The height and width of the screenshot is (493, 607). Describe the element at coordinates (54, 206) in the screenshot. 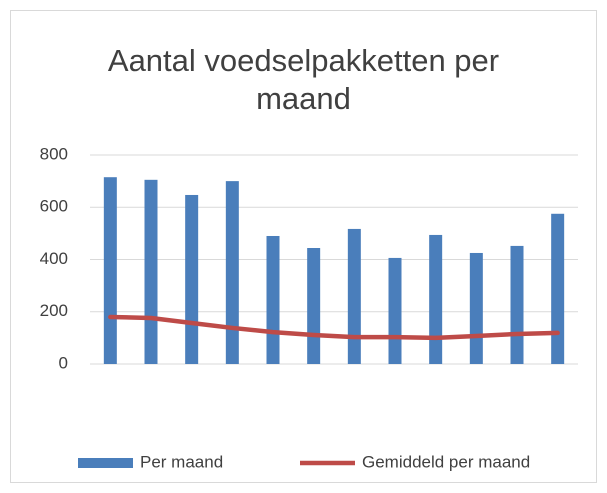

I see `y-tick-label: 600` at that location.